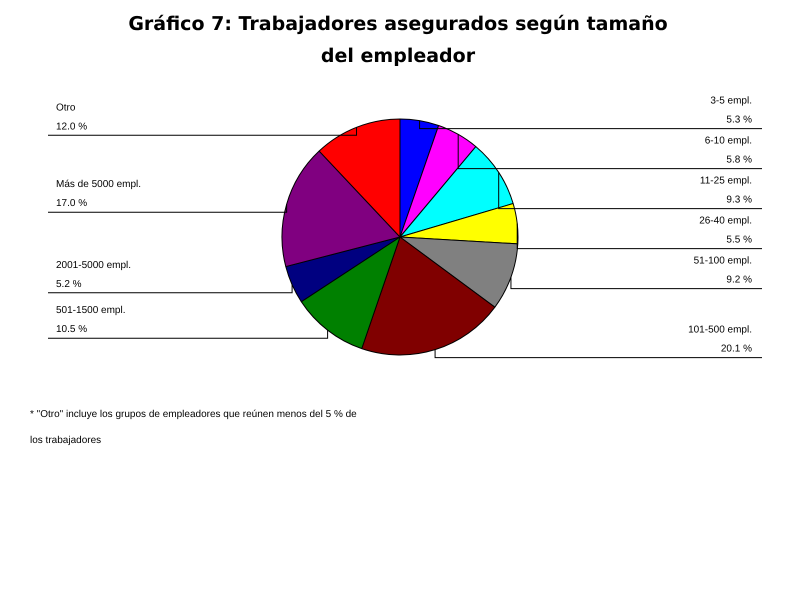 Image resolution: width=800 pixels, height=600 pixels. I want to click on slice-label: 26-40 empl., so click(725, 221).